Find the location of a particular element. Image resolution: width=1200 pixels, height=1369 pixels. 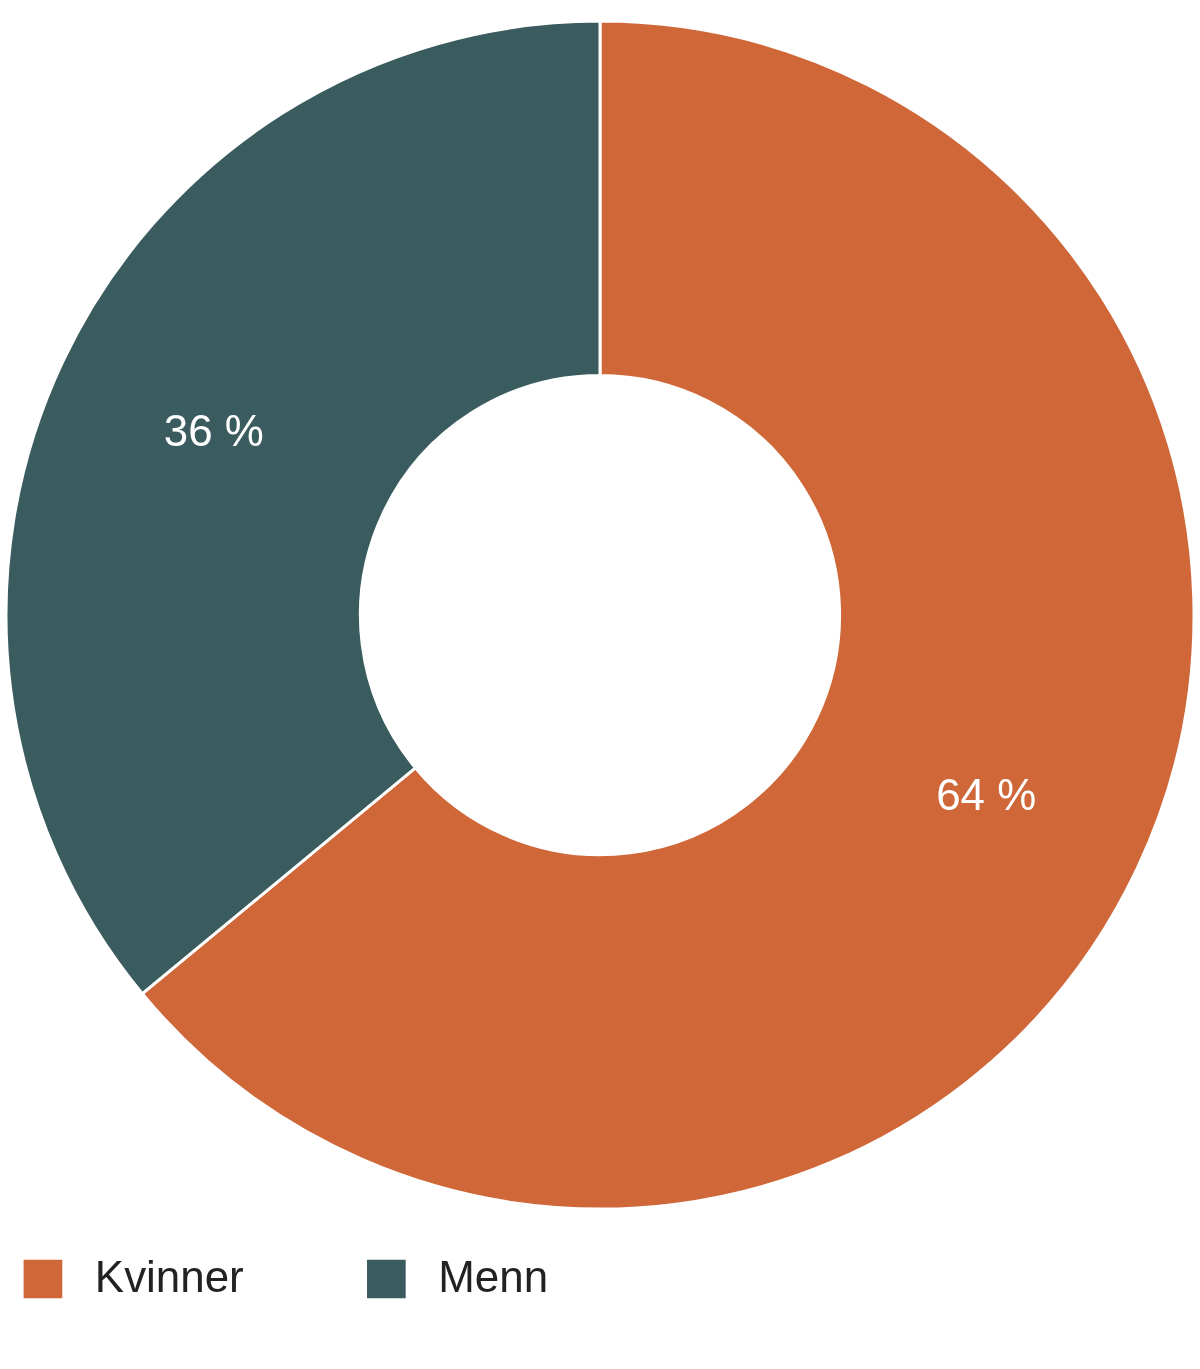

legend-label: Kvinner is located at coordinates (169, 1276).